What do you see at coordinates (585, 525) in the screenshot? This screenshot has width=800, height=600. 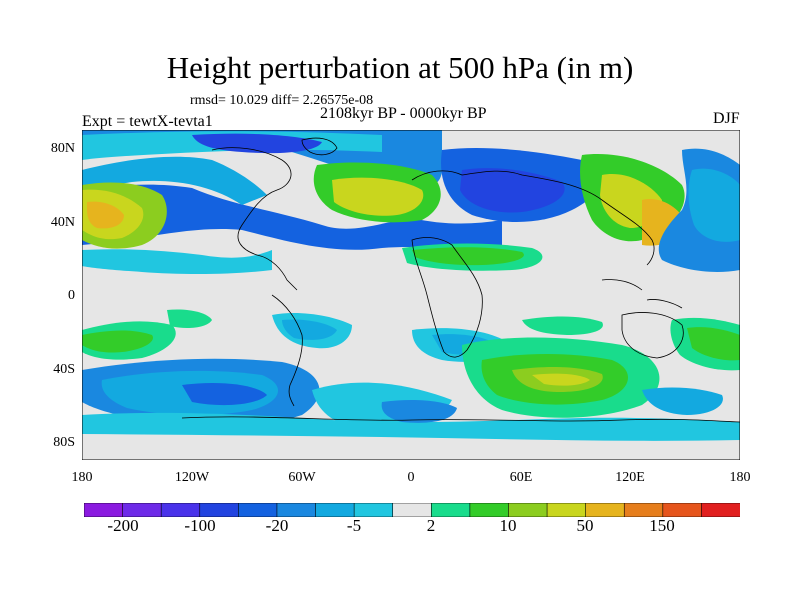 I see `colorbar-label: 50` at bounding box center [585, 525].